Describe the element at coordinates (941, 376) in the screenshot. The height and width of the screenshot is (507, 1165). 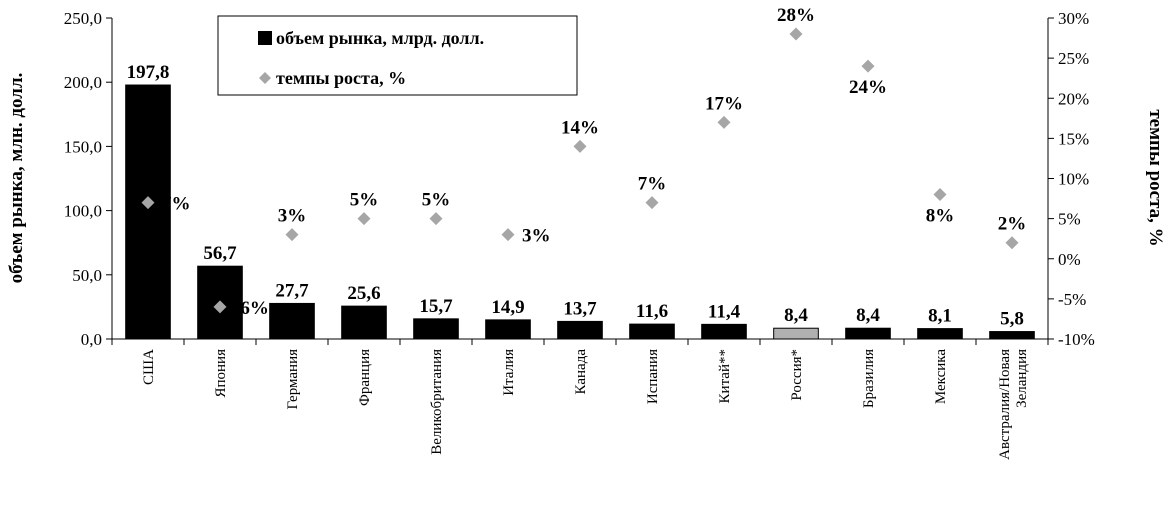
I see `x-tick-label: Мексика` at that location.